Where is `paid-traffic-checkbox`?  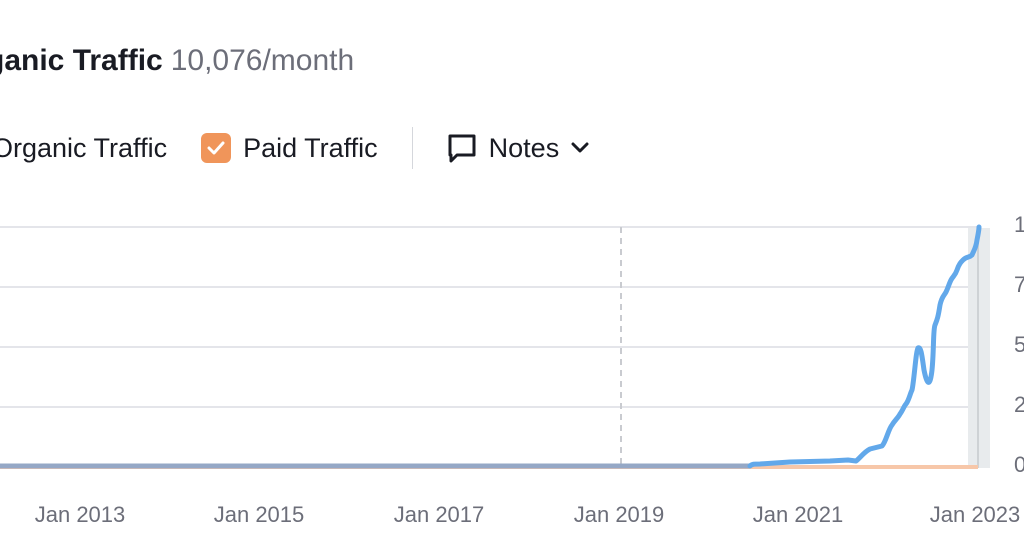 paid-traffic-checkbox is located at coordinates (216, 148).